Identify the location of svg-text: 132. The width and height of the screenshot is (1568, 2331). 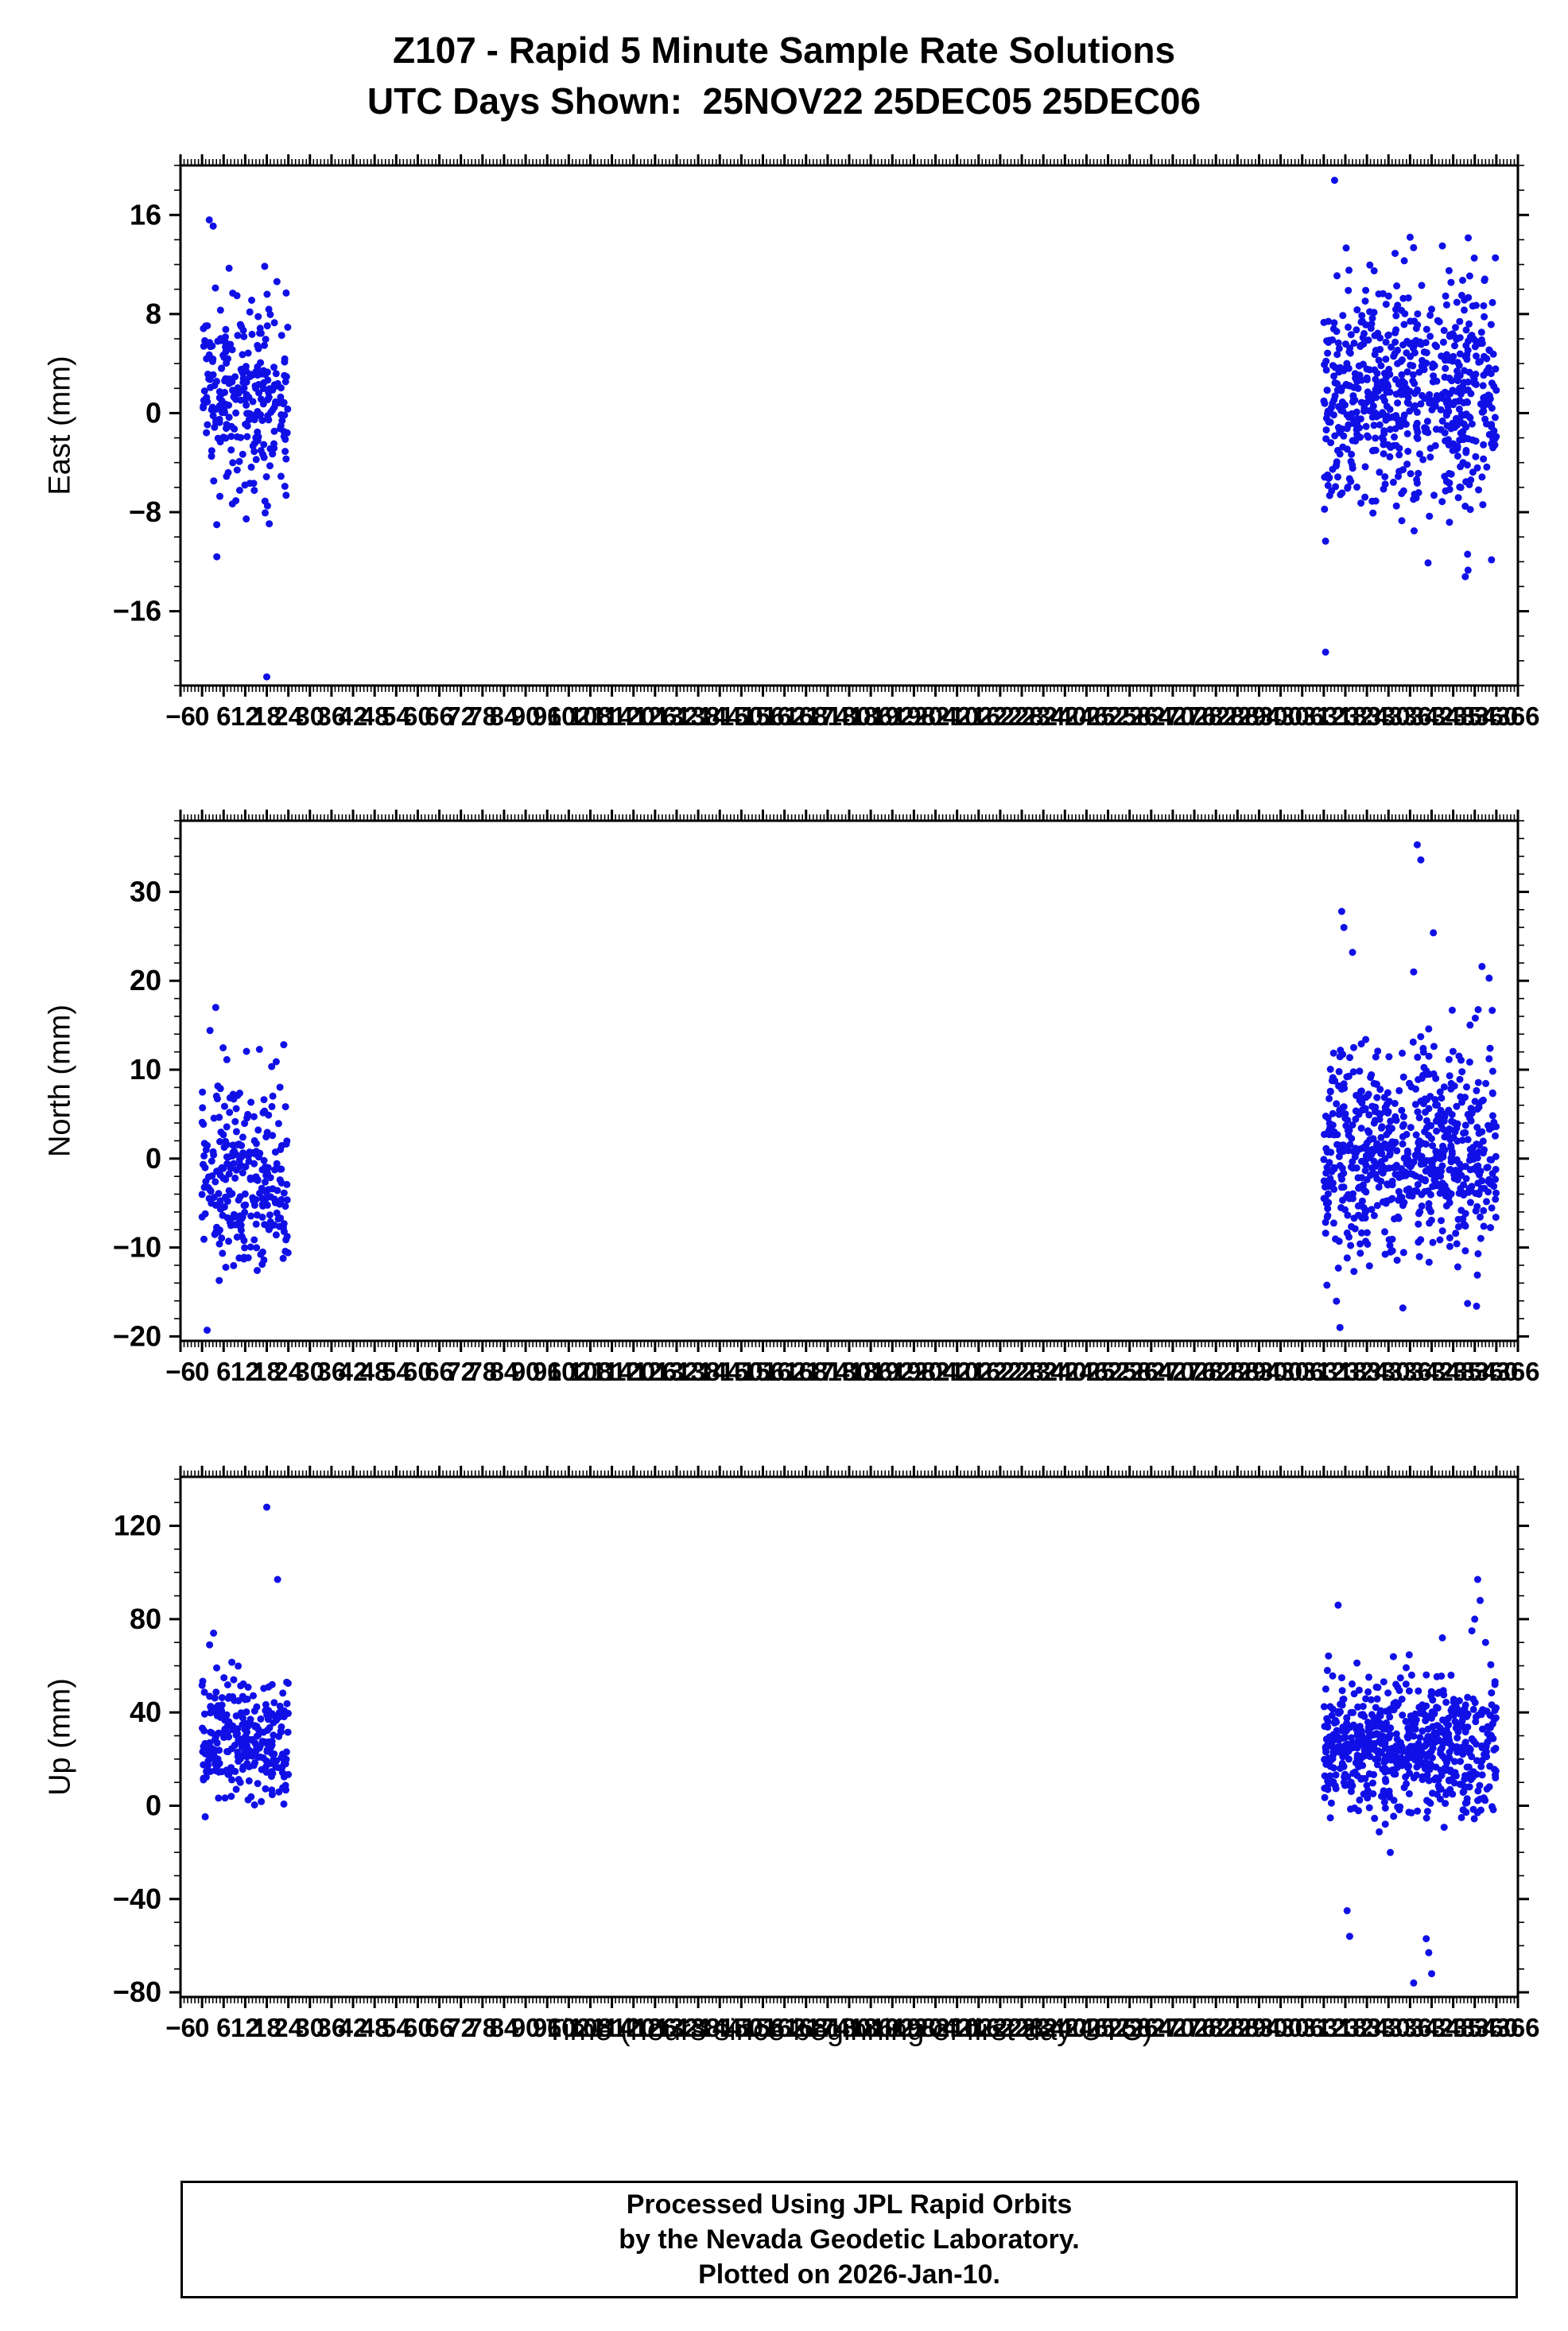
(676, 2027).